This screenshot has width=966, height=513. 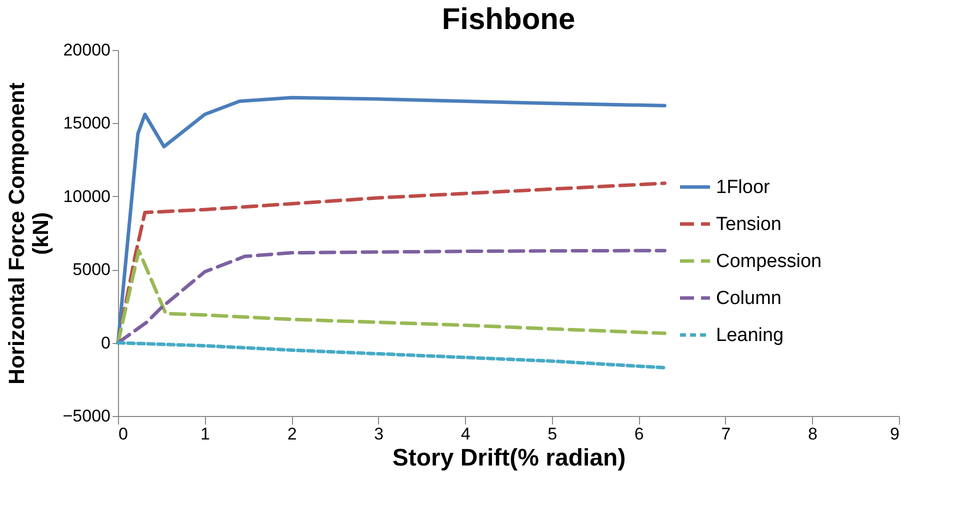 What do you see at coordinates (86, 416) in the screenshot?
I see `y-tick-label: −5000` at bounding box center [86, 416].